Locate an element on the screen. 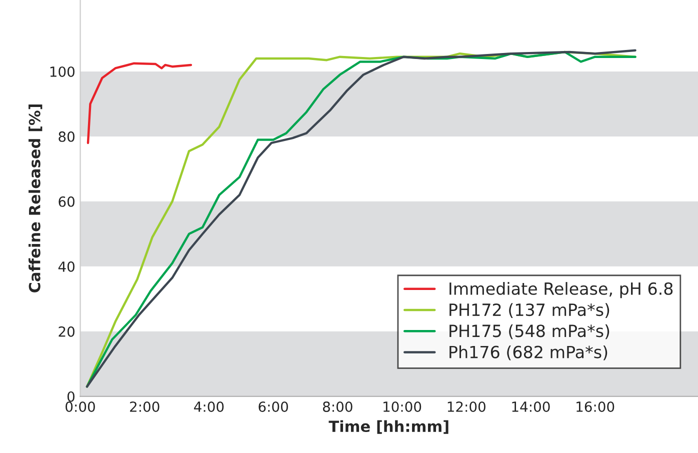 This screenshot has width=698, height=453. legend-label: PH175 (548 mPa*s) is located at coordinates (530, 332).